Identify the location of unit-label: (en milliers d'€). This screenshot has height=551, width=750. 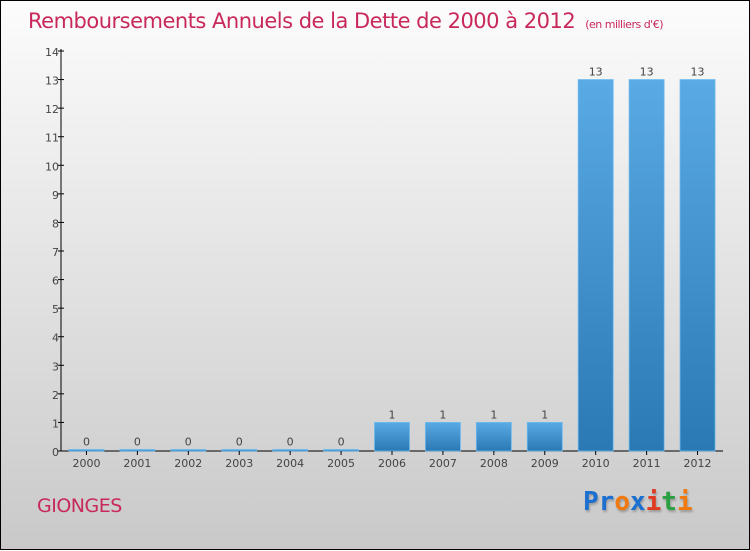
(624, 24).